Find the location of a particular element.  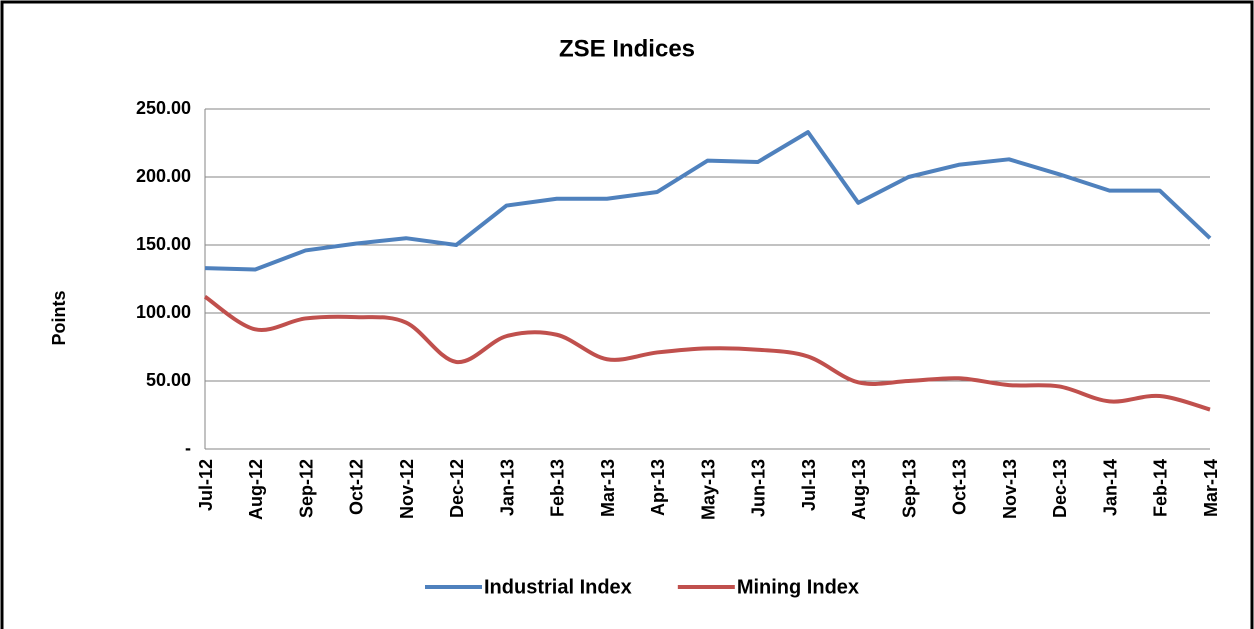

y-tick-label: 150.00 is located at coordinates (163, 244).